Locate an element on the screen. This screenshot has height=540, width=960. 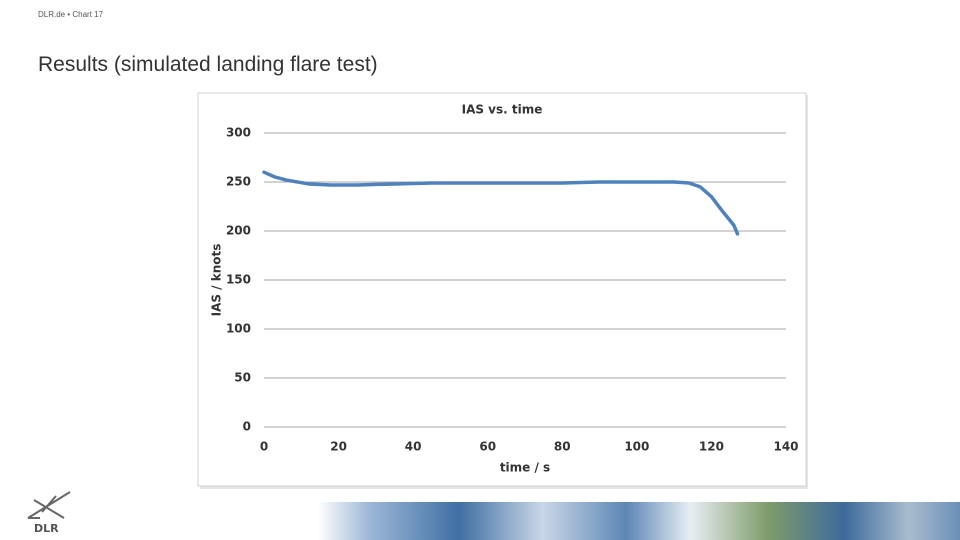
slide-title: Results (simulated landing flare test) is located at coordinates (208, 64).